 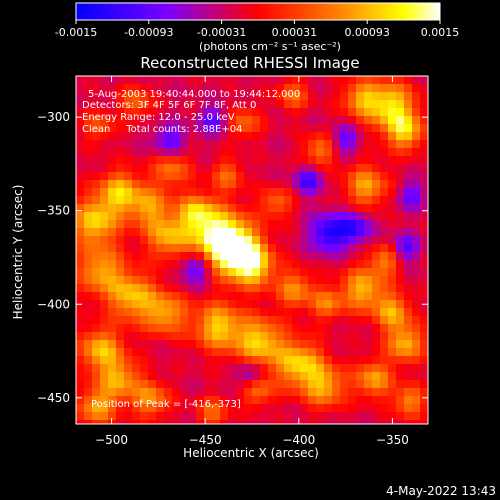 What do you see at coordinates (205, 440) in the screenshot?
I see `x-axis-tick-label: −450` at bounding box center [205, 440].